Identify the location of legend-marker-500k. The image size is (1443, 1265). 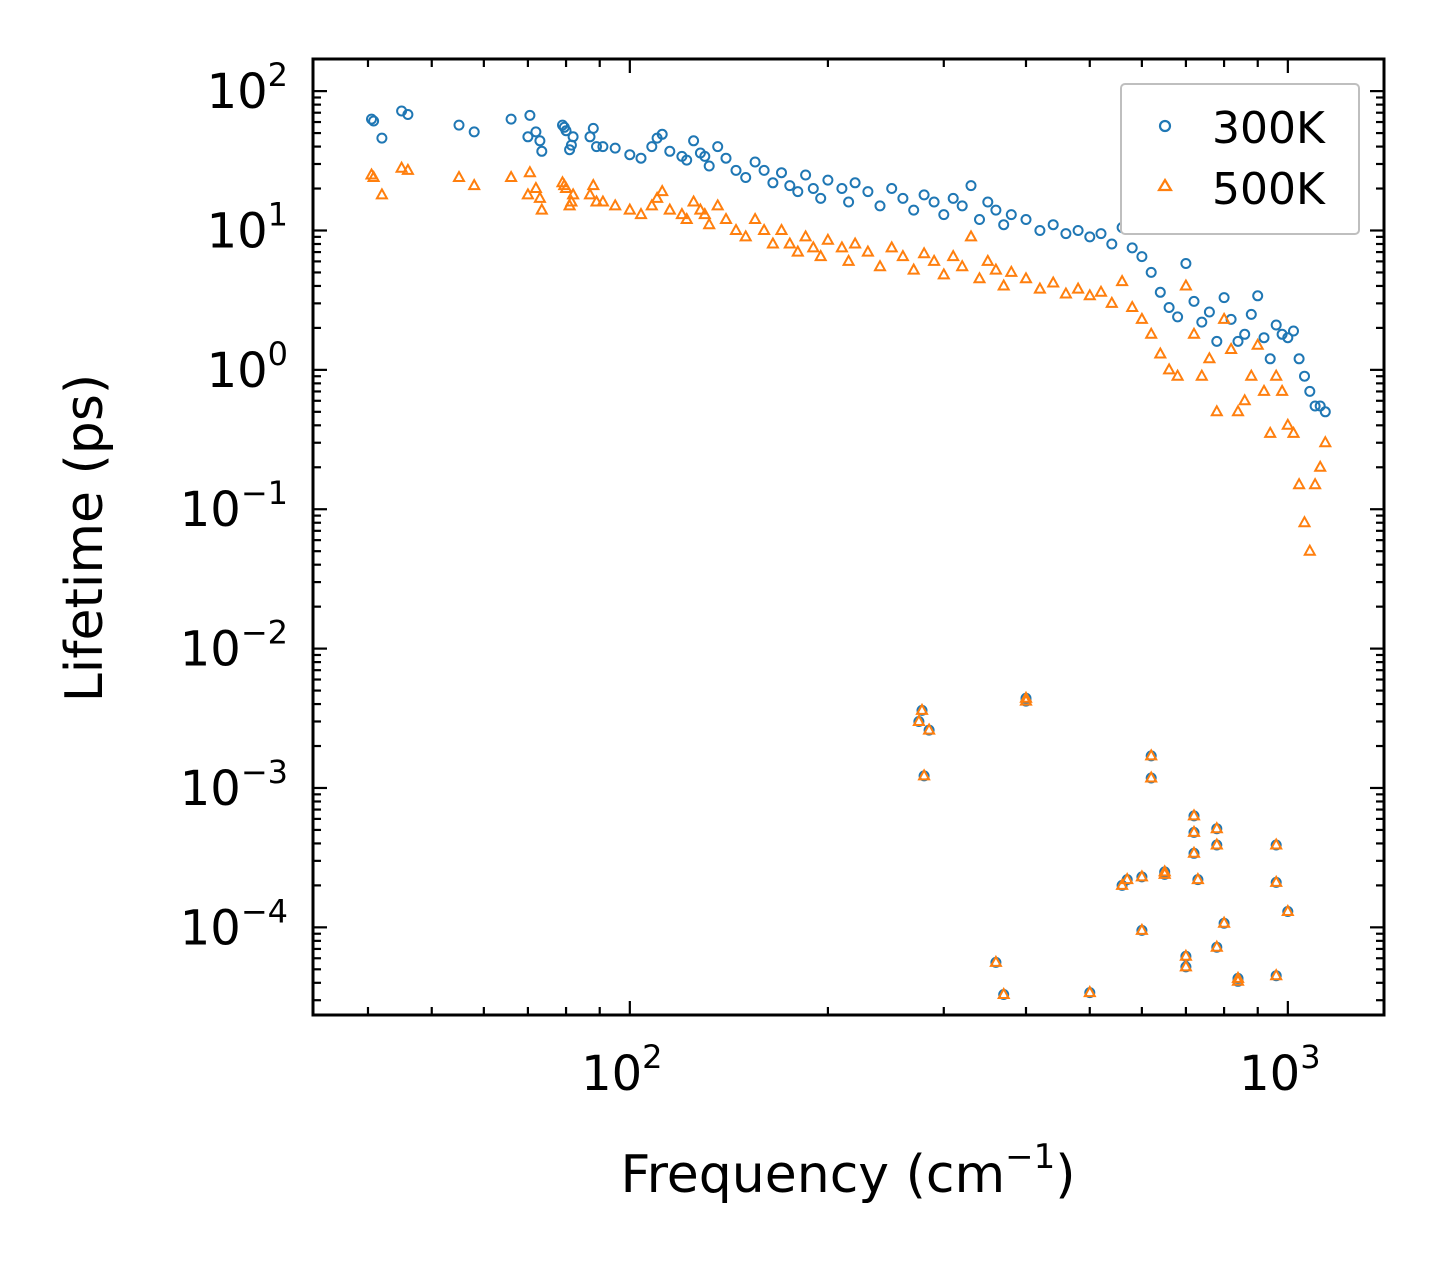
(1165, 184).